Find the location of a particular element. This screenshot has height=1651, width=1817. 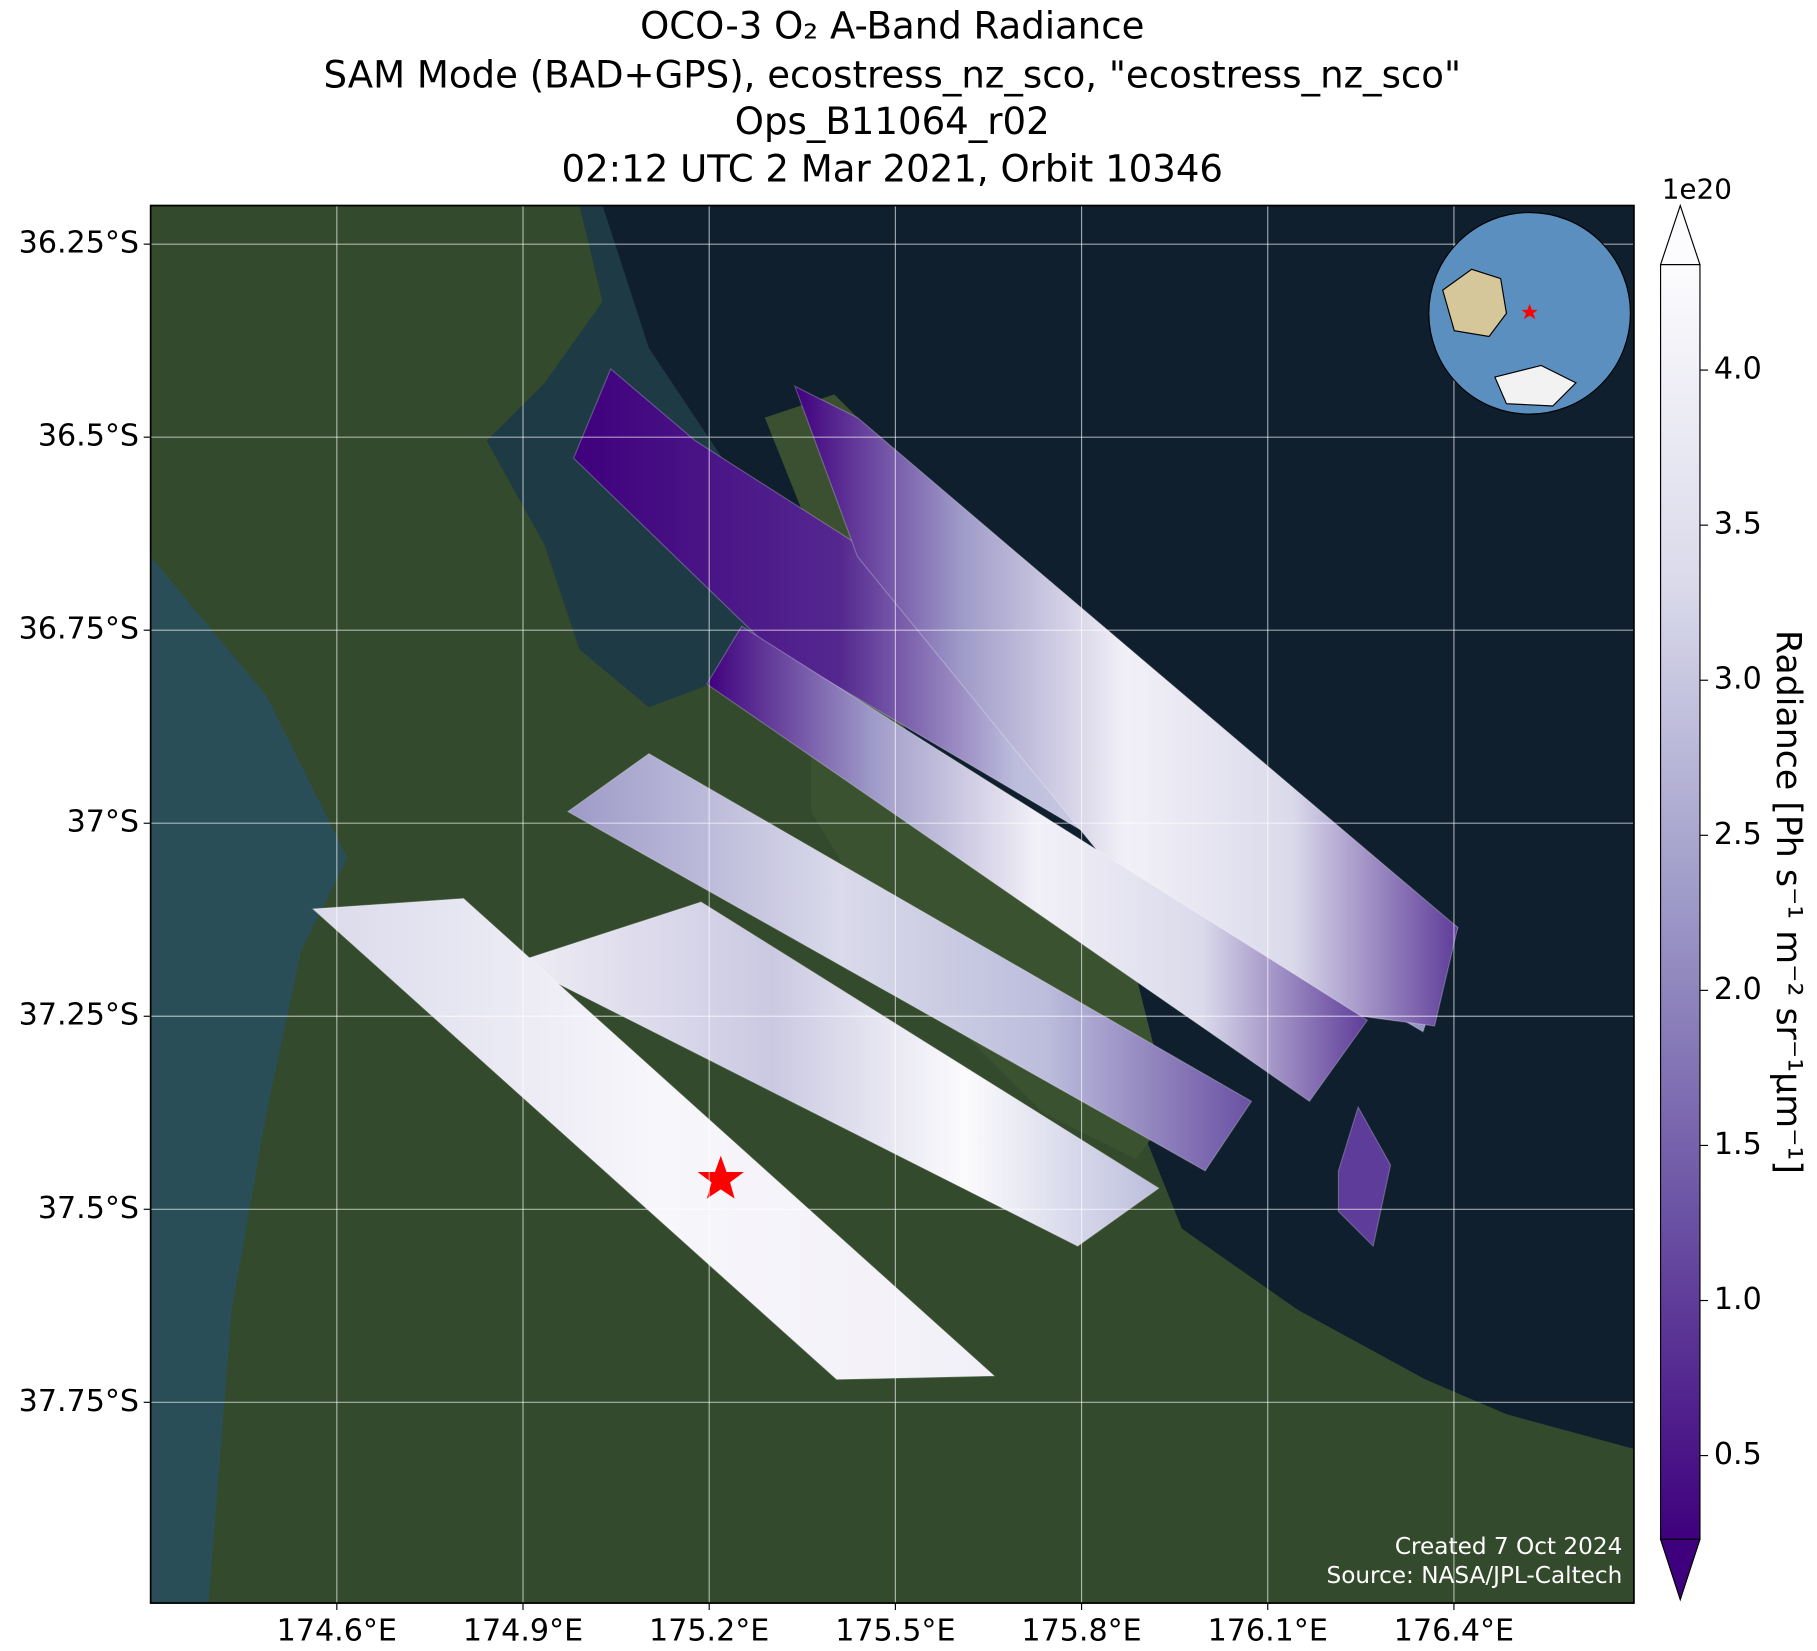

x-tick-label: 174.6°E is located at coordinates (337, 1631).